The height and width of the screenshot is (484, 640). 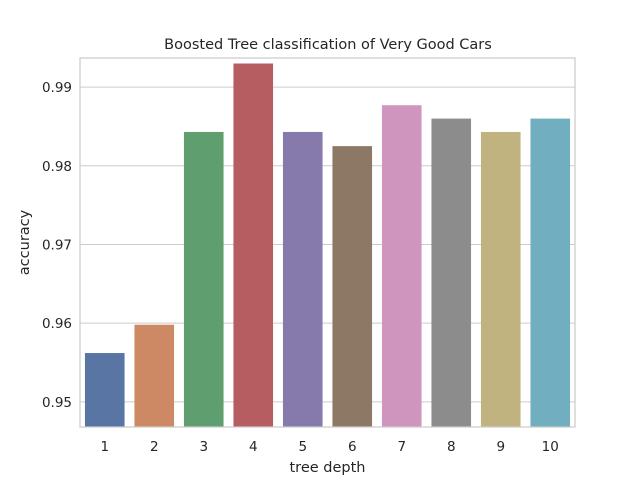 What do you see at coordinates (328, 468) in the screenshot?
I see `x-axis-label: tree depth` at bounding box center [328, 468].